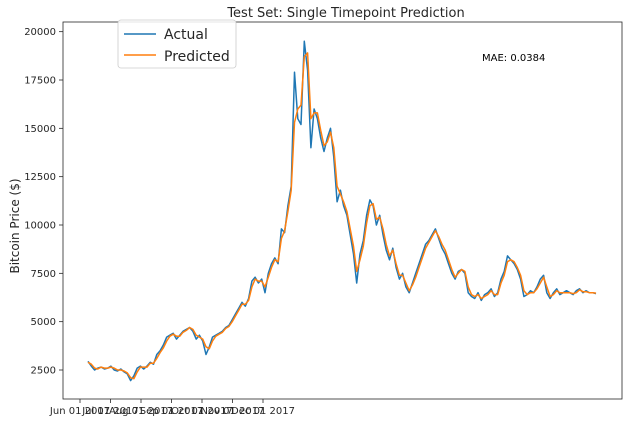  I want to click on y-tick-label: 5000, so click(43, 322).